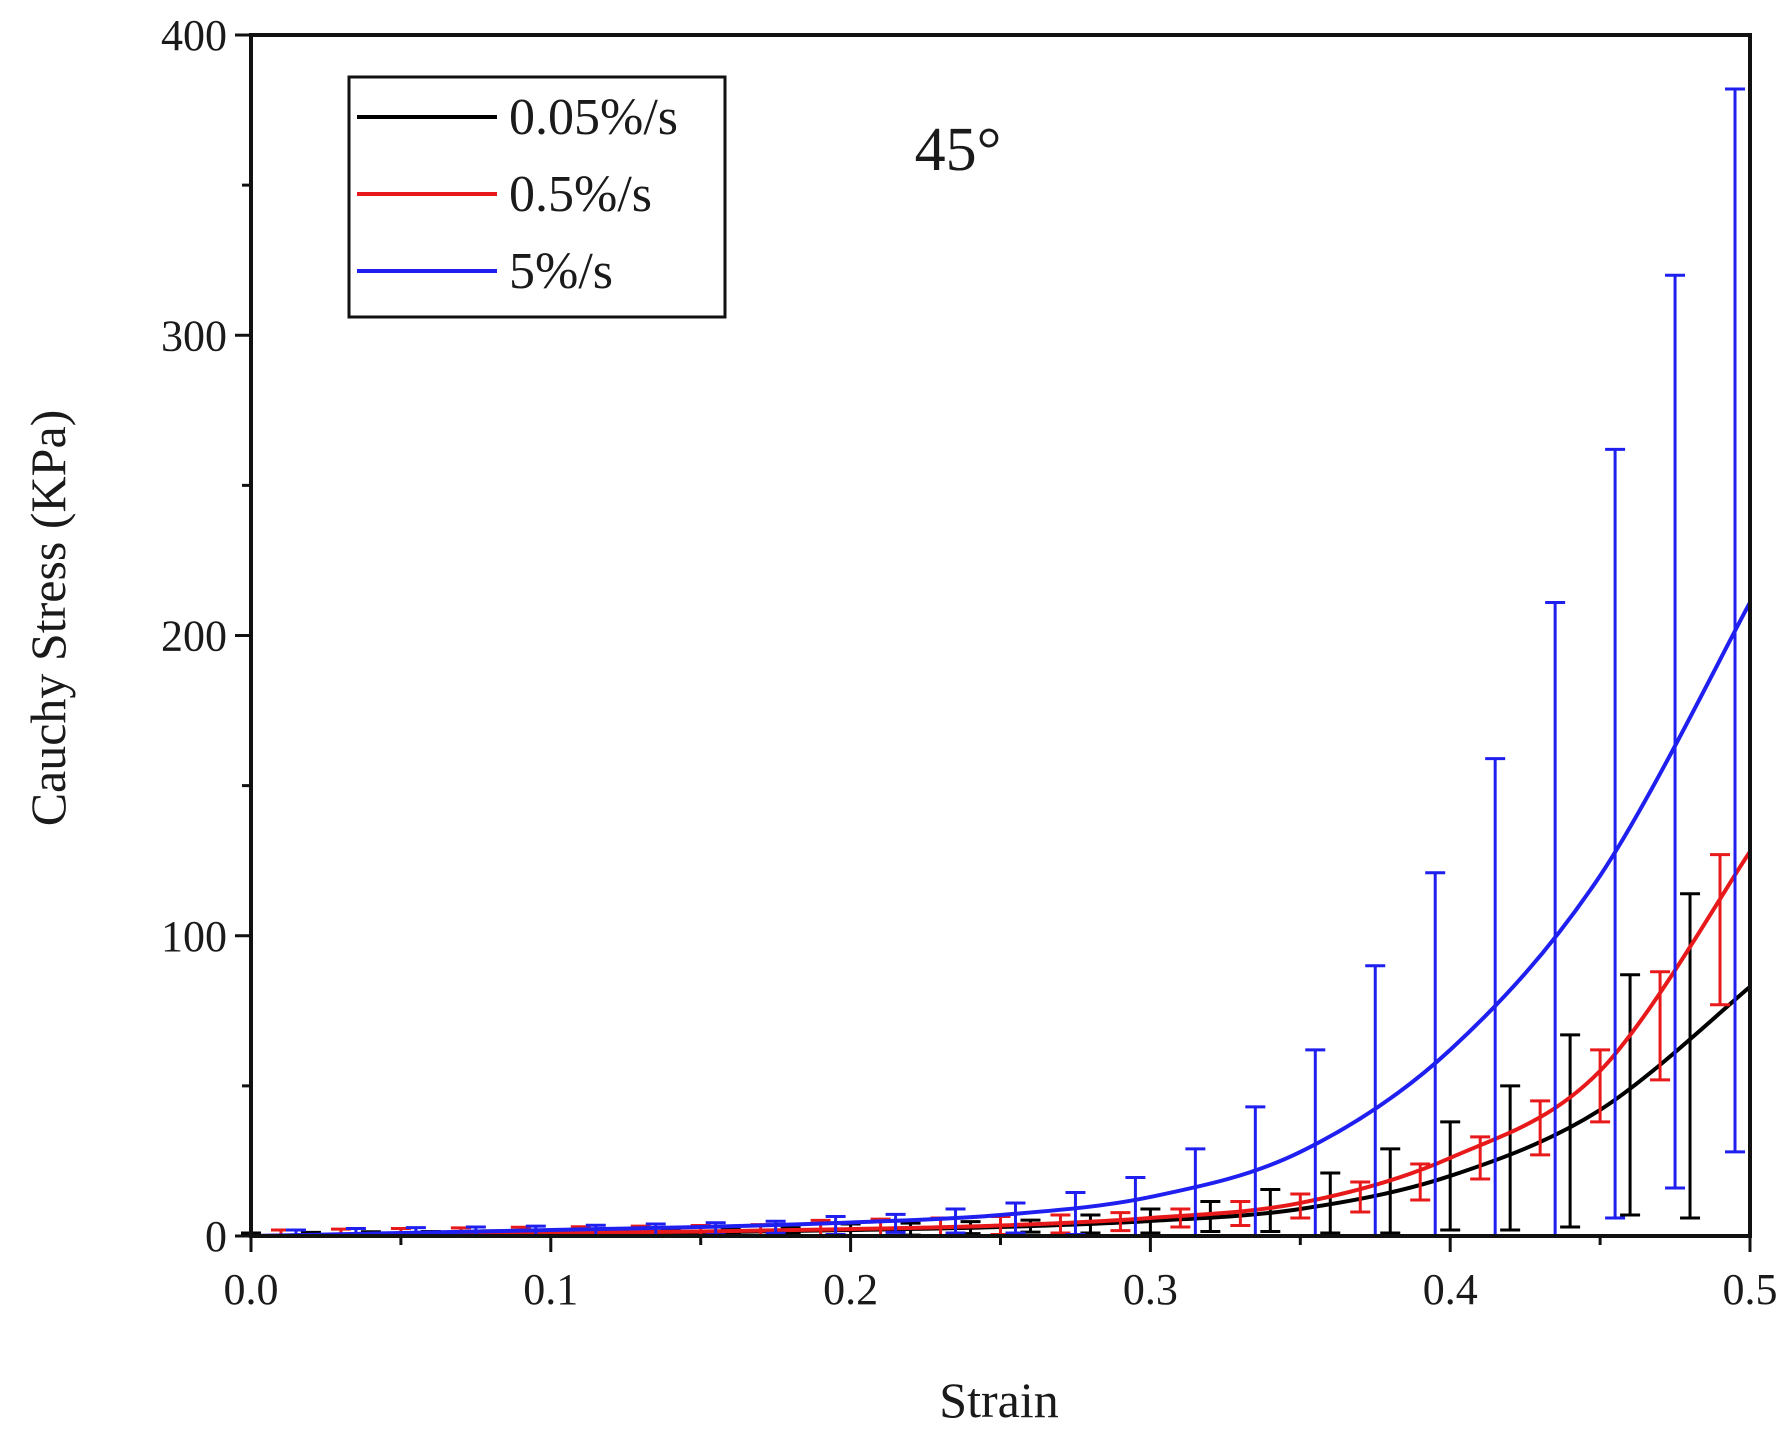  I want to click on y-tick-label: 400, so click(194, 35).